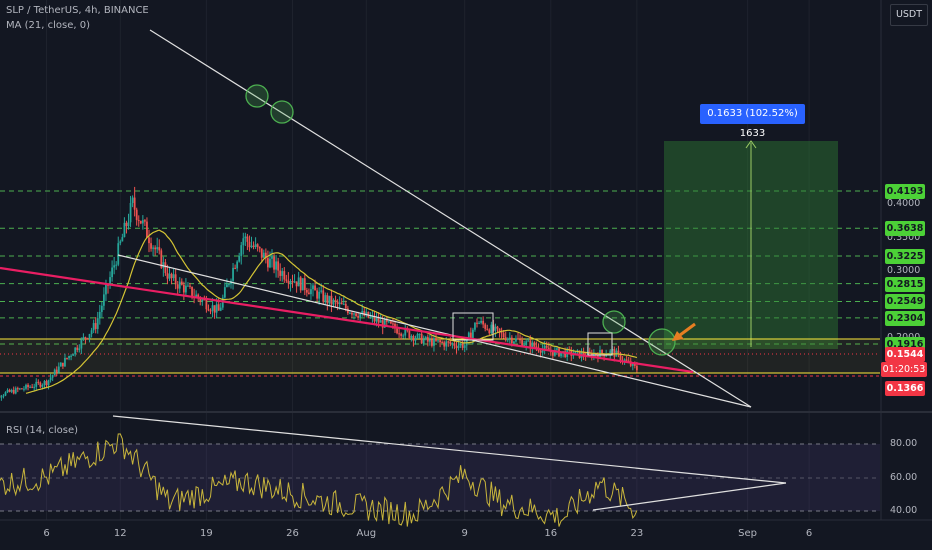  Describe the element at coordinates (42, 430) in the screenshot. I see `rsi-legend: RSI (14, close)` at that location.